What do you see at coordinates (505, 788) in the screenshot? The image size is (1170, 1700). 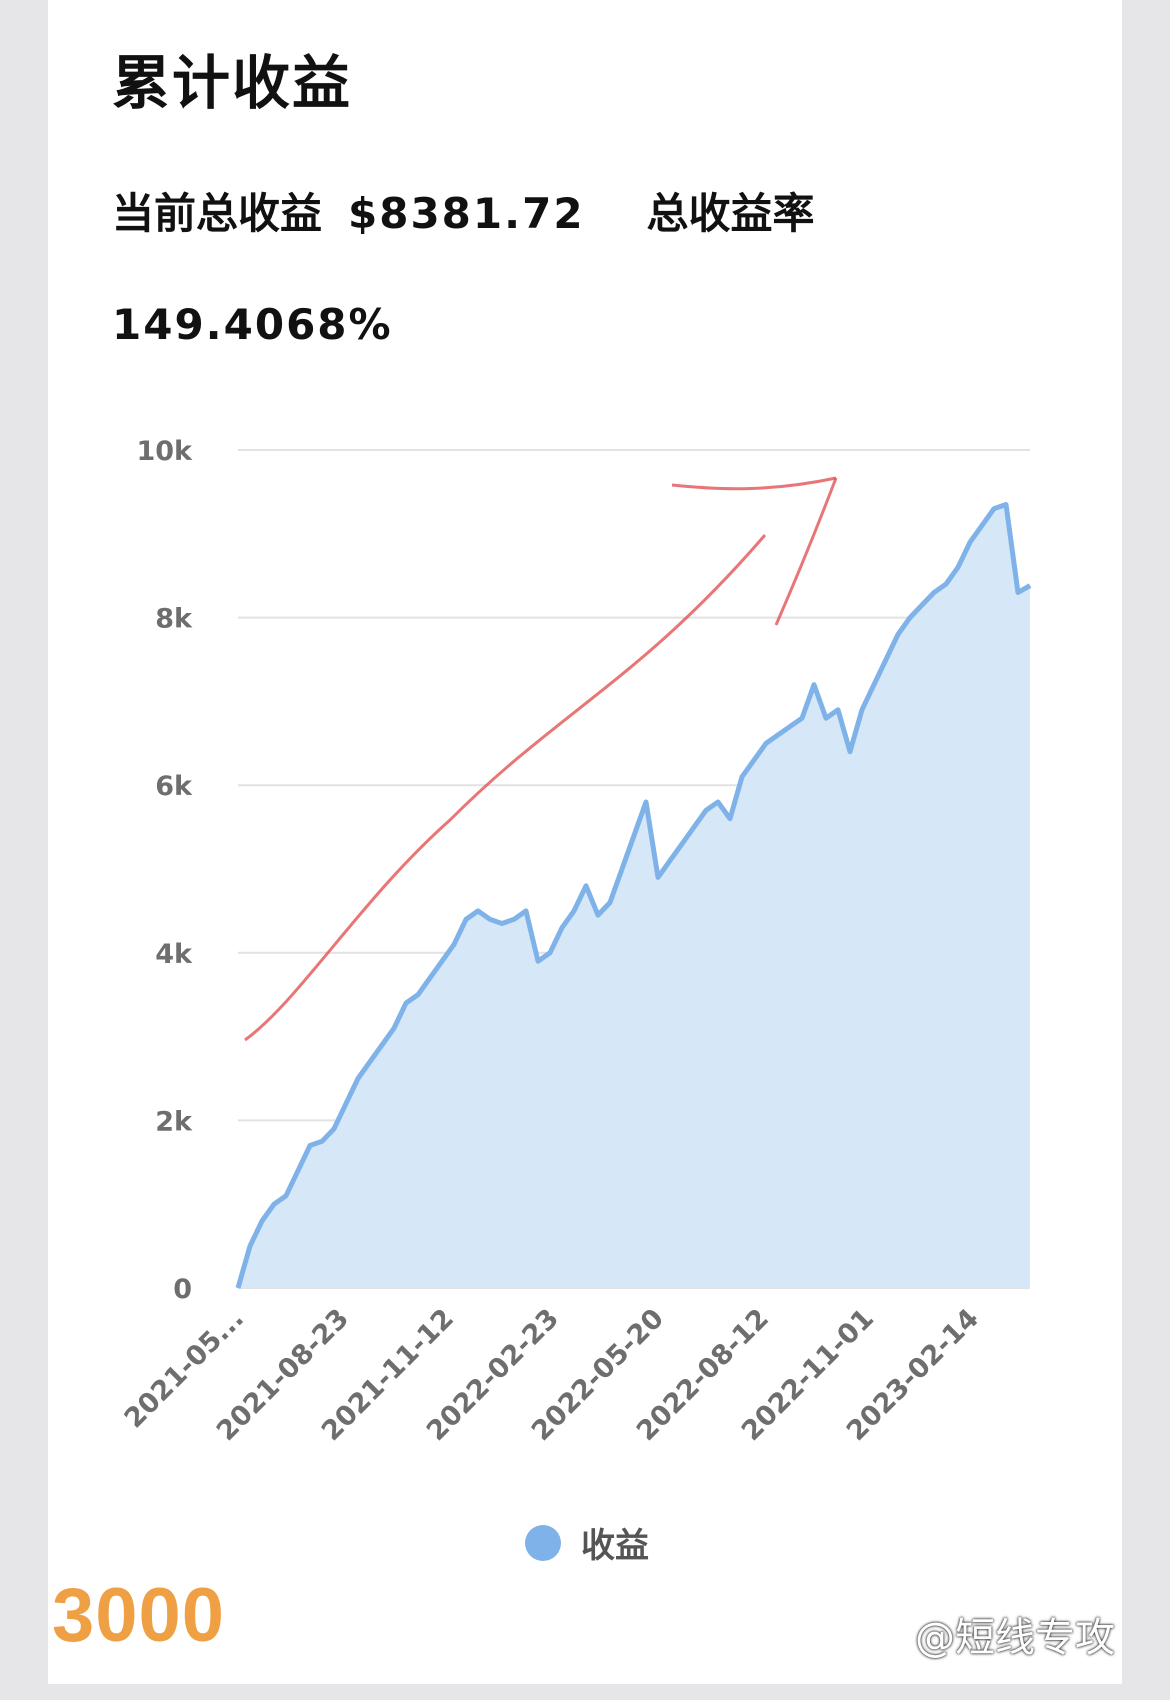 I see `arrow-shaft` at bounding box center [505, 788].